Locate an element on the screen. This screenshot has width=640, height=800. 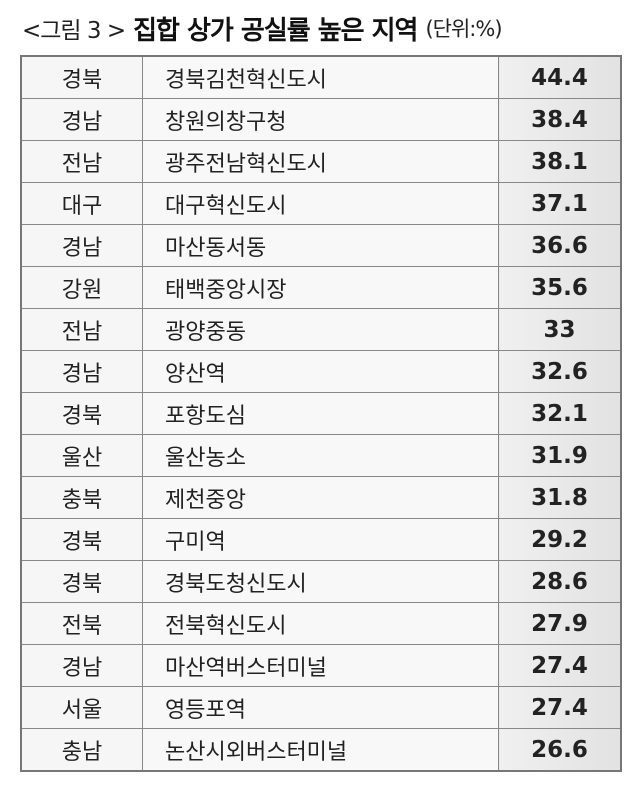
table-row: 대구 대구혁신도시 37.1 is located at coordinates (321, 203).